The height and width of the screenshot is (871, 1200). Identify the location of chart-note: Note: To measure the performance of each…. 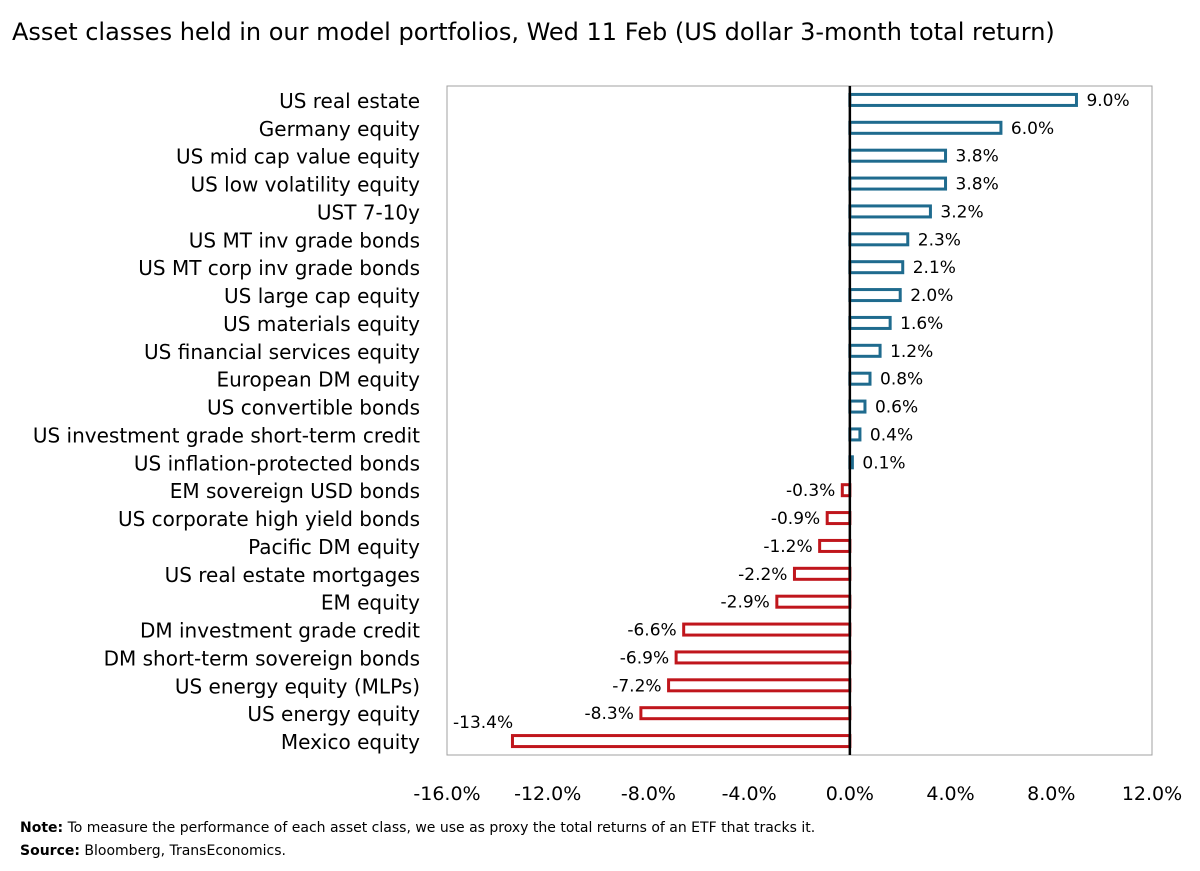
(417, 828).